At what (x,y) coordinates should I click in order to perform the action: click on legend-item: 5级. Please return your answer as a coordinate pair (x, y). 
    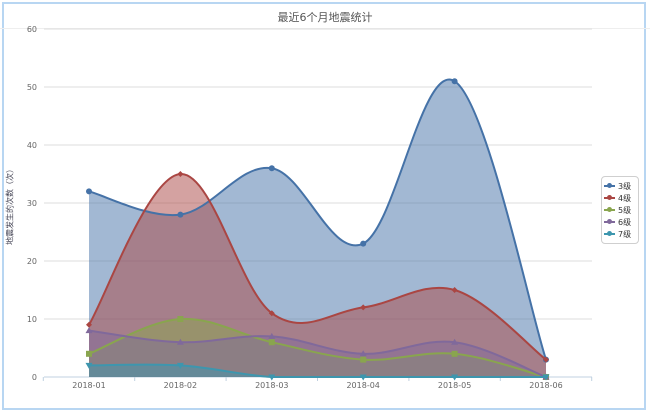
    Looking at the image, I should click on (620, 210).